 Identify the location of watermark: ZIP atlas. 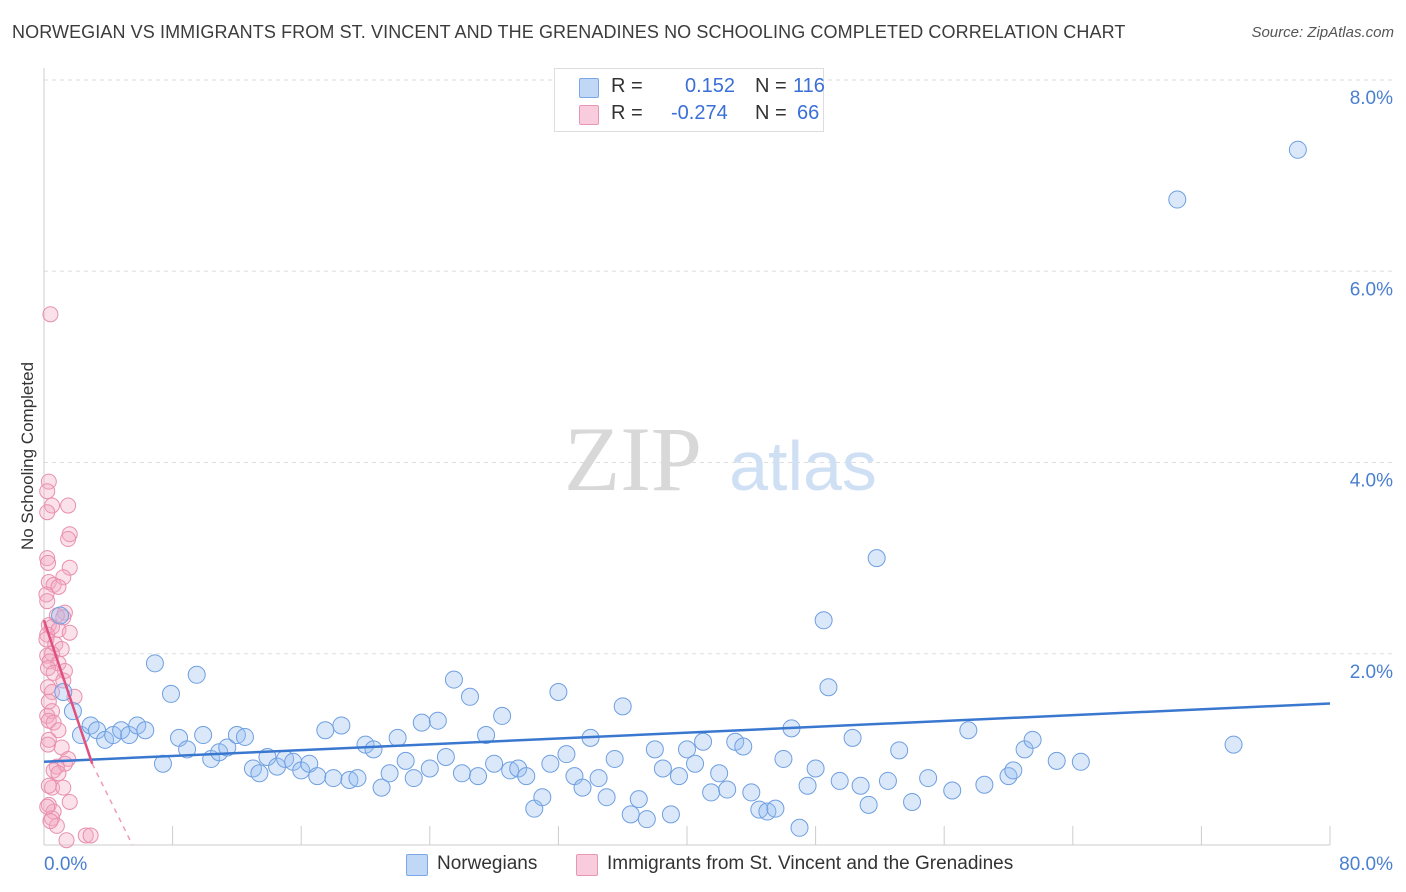
(720, 459).